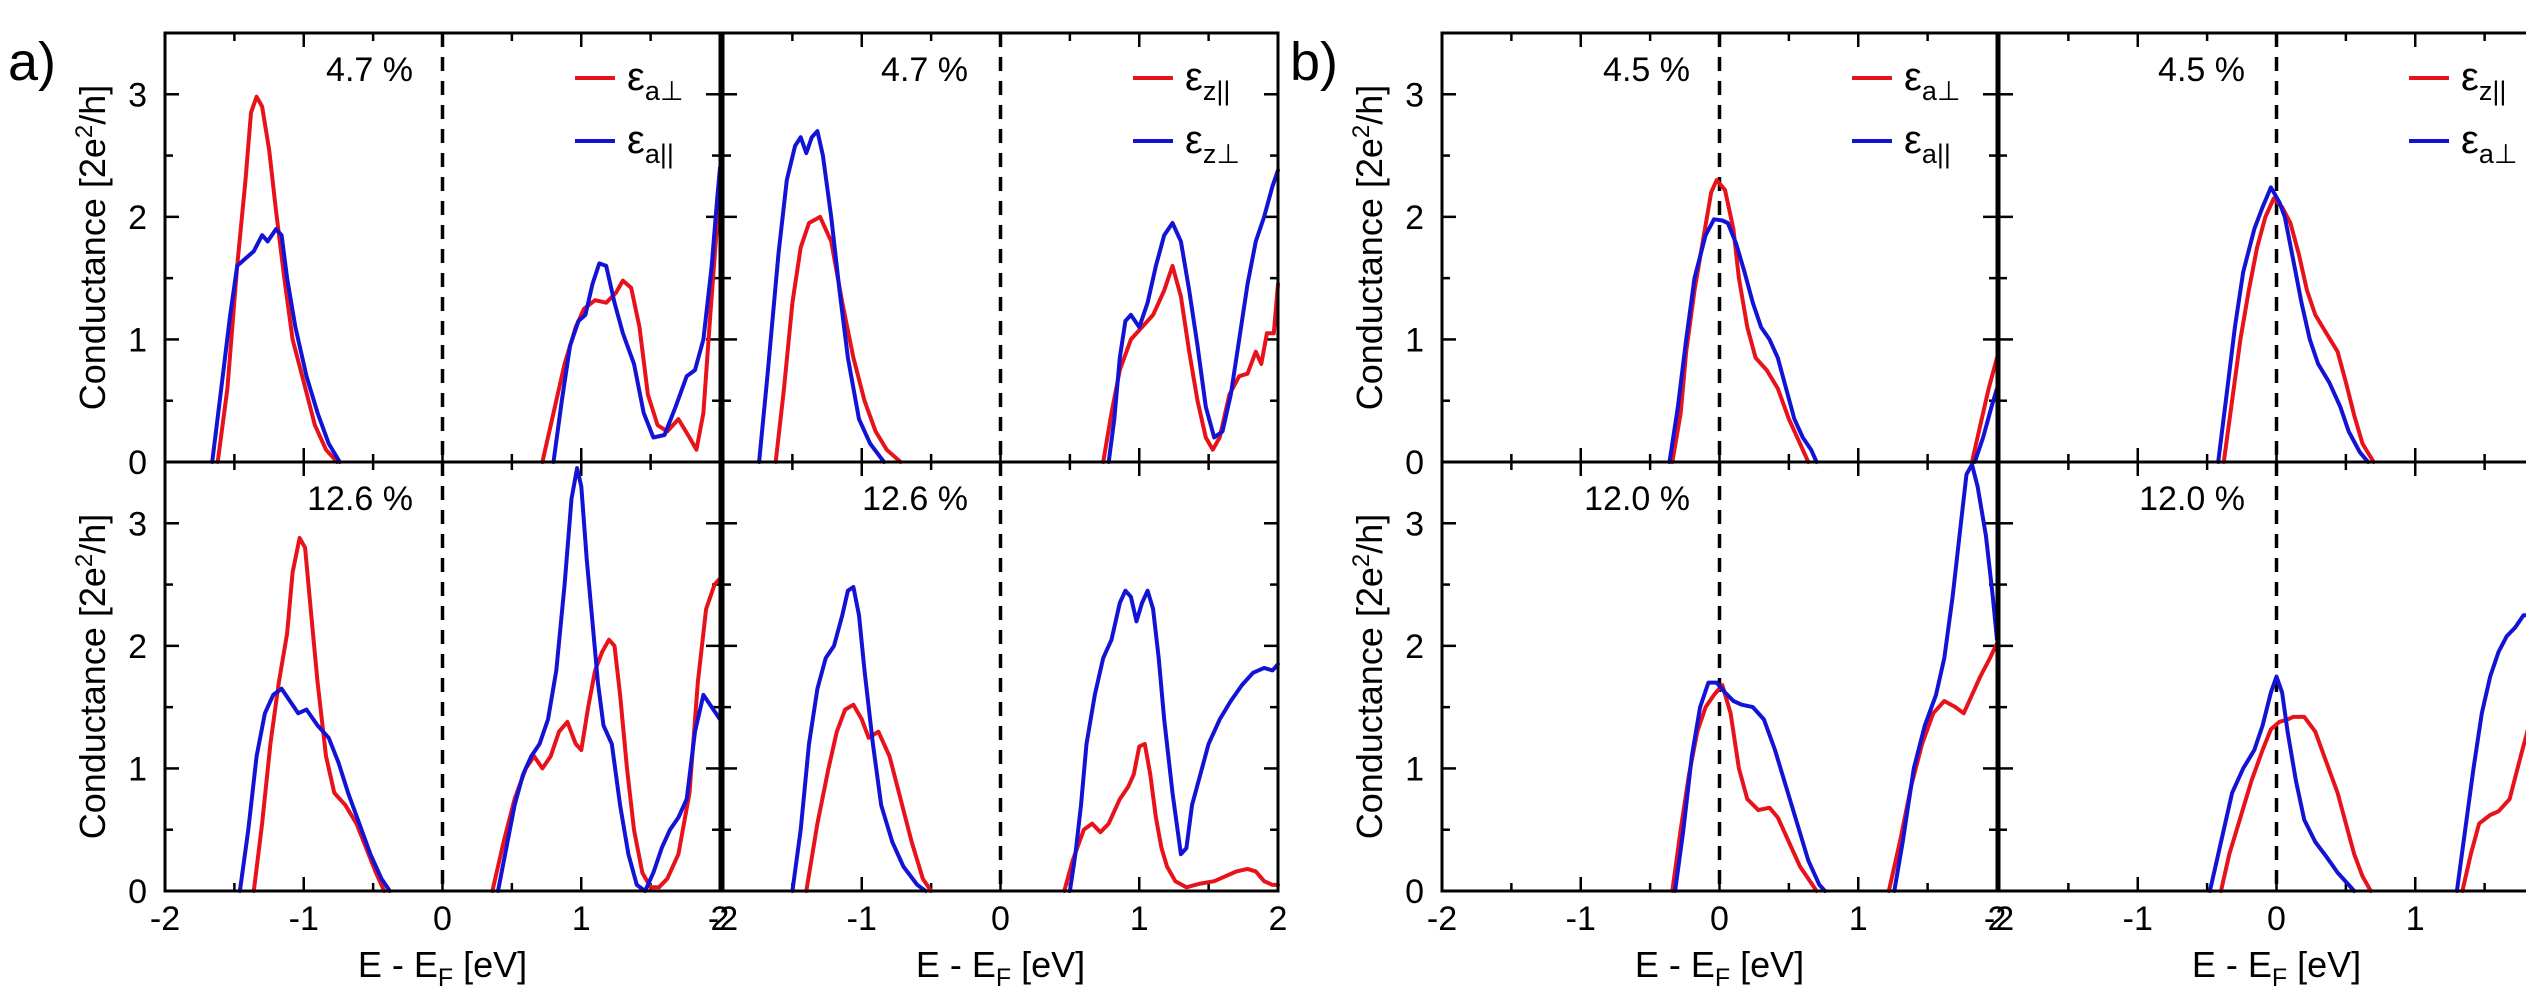 The image size is (2526, 989). I want to click on panel-label-a: a), so click(32, 62).